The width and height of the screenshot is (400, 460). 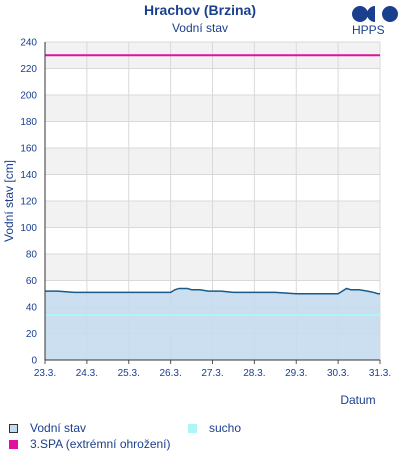 What do you see at coordinates (357, 400) in the screenshot?
I see `x-axis-title: Datum` at bounding box center [357, 400].